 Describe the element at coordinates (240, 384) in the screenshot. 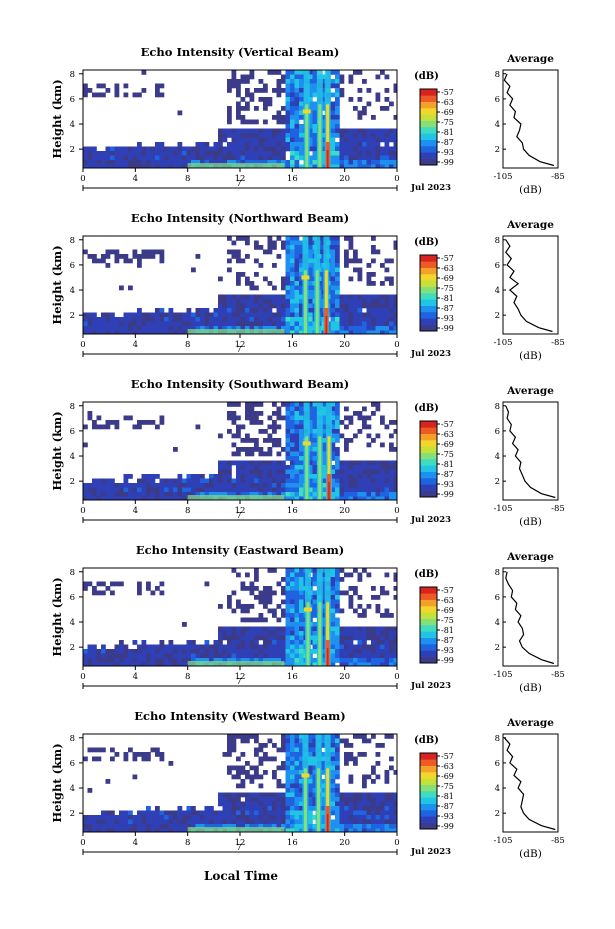

I see `panel-title: Echo Intensity (Southward Beam)` at that location.